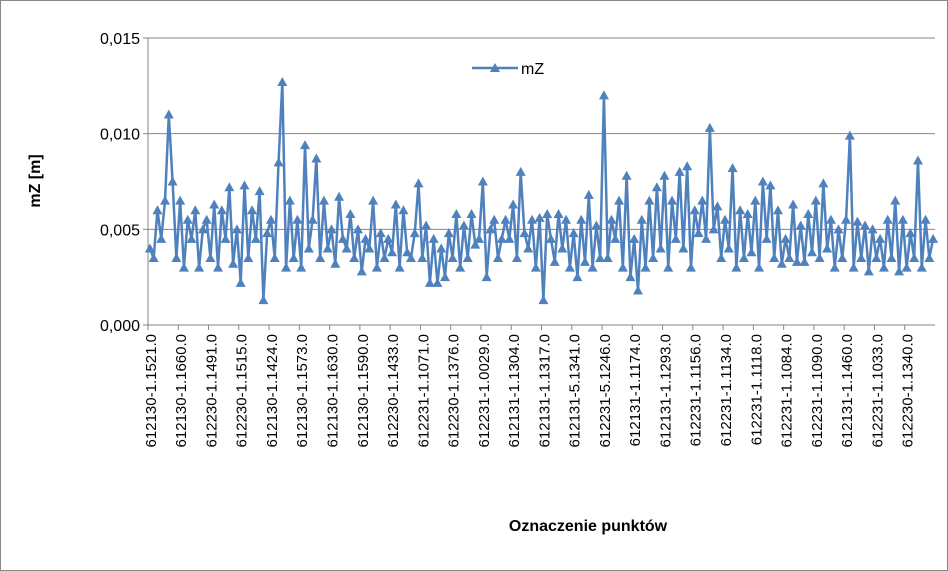  Describe the element at coordinates (877, 390) in the screenshot. I see `x-tick-label: 612231-1.1033.0` at that location.